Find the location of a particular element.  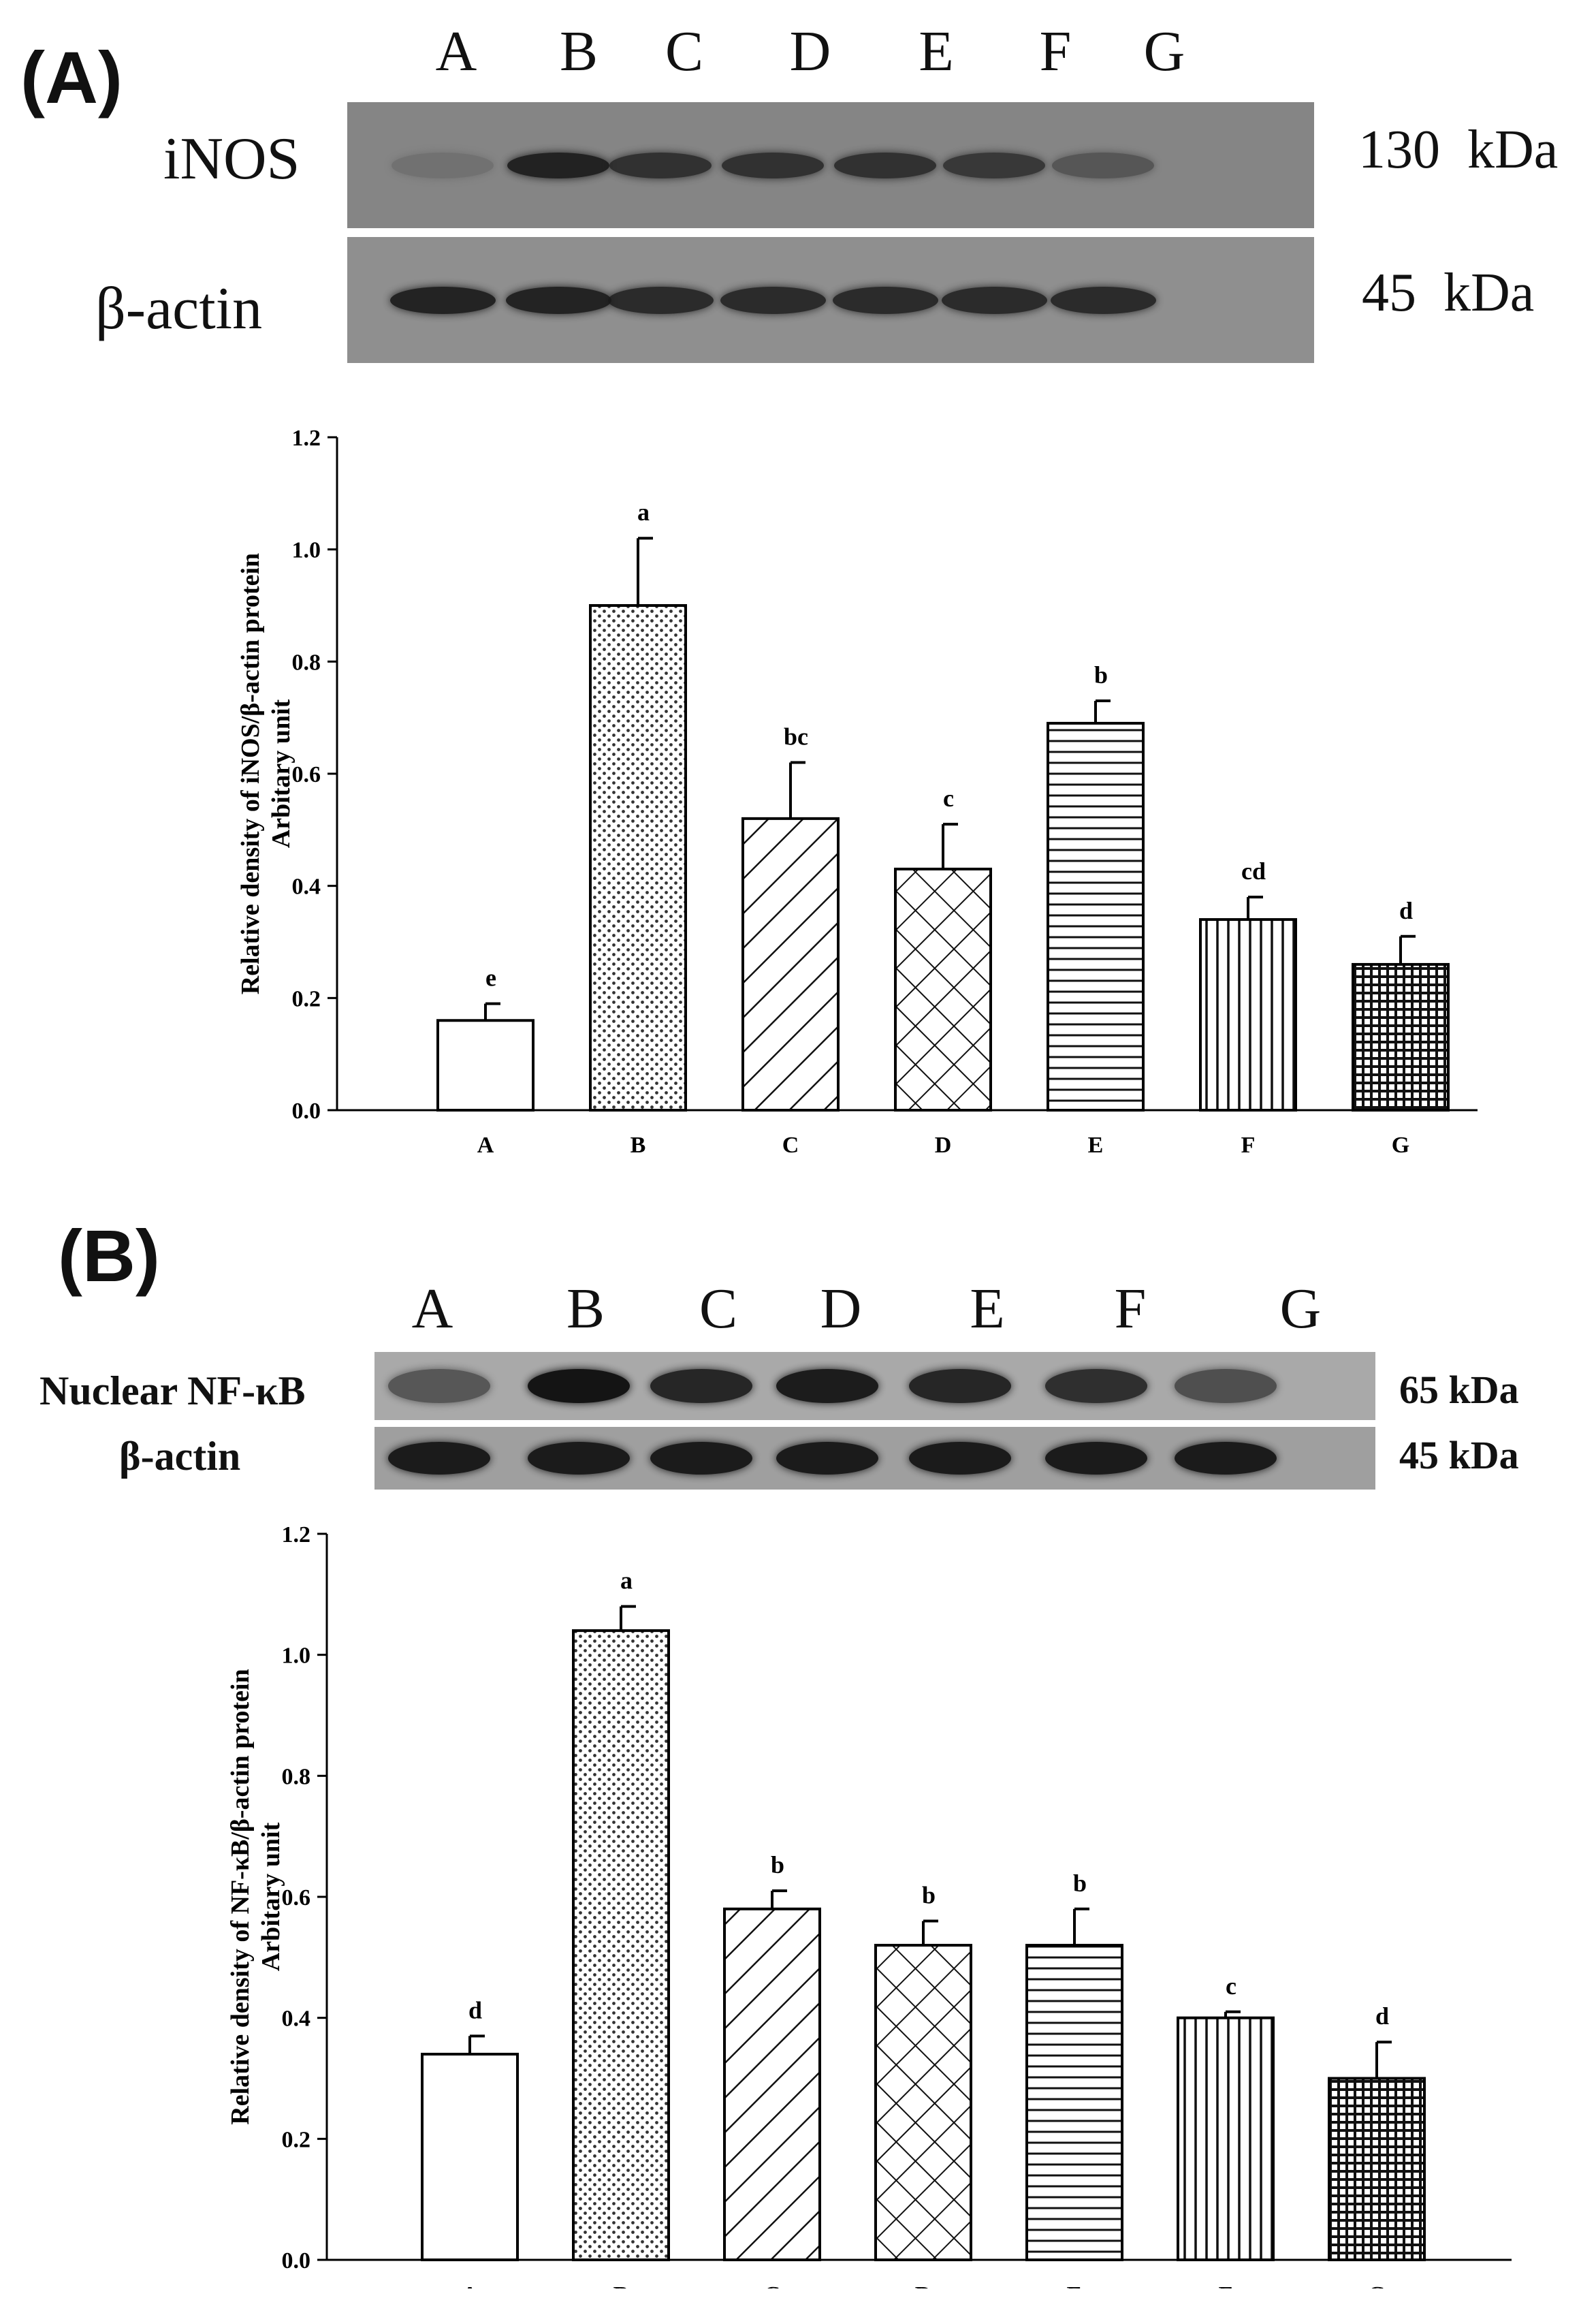

blot-b-control-size: 45 kDa is located at coordinates (1459, 1455).